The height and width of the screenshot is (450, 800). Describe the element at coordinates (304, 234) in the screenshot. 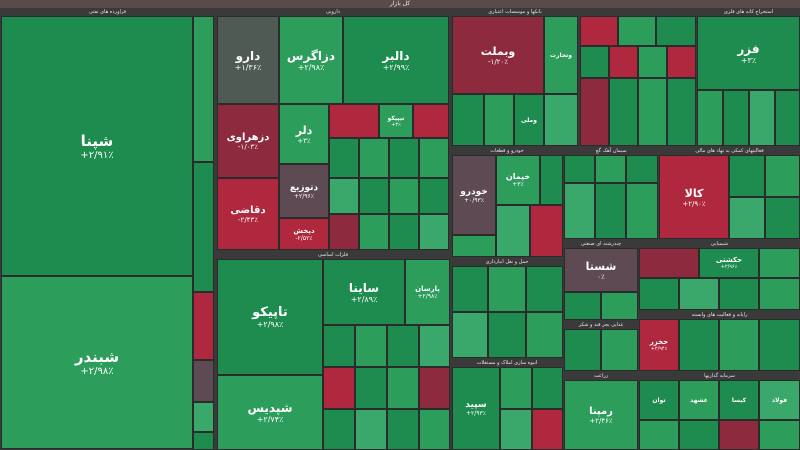

I see `tile-dpakhsh: دپخش -۲/۵۲٪` at that location.